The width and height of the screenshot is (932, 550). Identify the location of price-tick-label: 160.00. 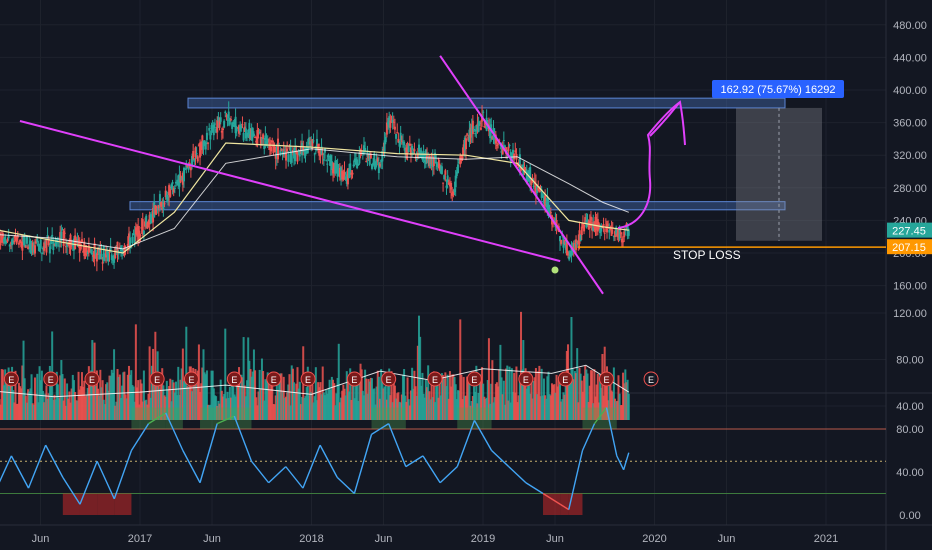
(910, 287).